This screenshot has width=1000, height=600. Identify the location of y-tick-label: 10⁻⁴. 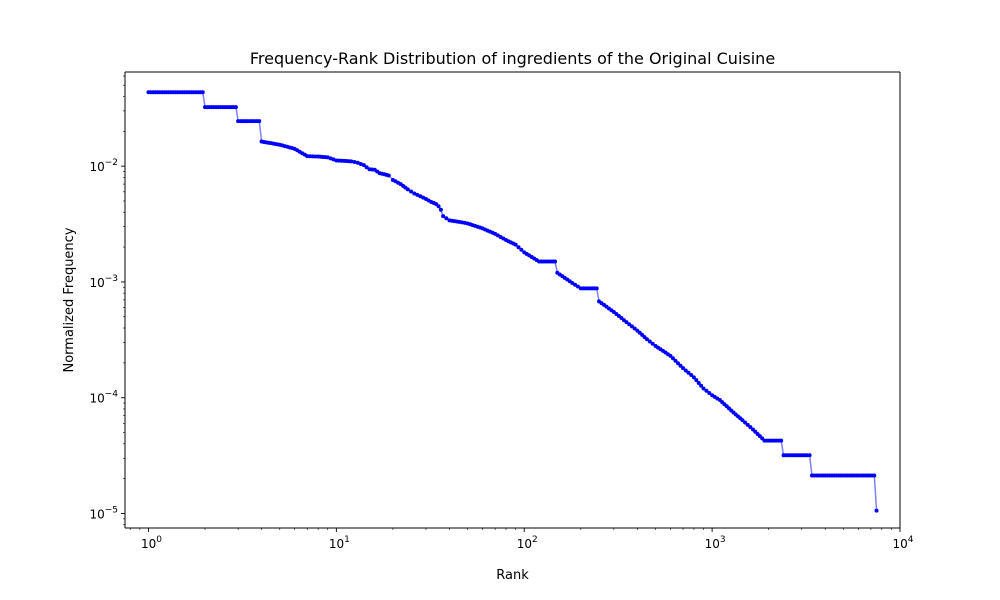
(103, 398).